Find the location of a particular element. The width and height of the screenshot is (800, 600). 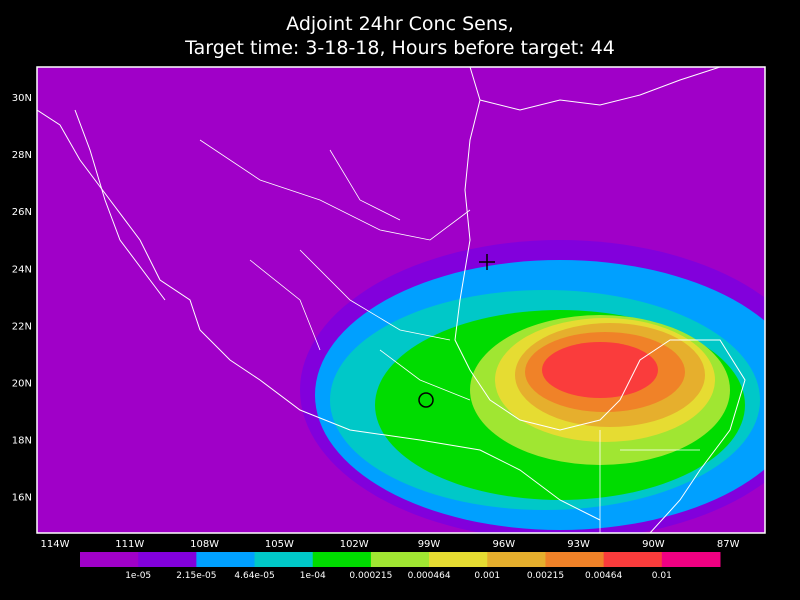

title-line: Adjoint 24hr Conc Sens, is located at coordinates (400, 24).